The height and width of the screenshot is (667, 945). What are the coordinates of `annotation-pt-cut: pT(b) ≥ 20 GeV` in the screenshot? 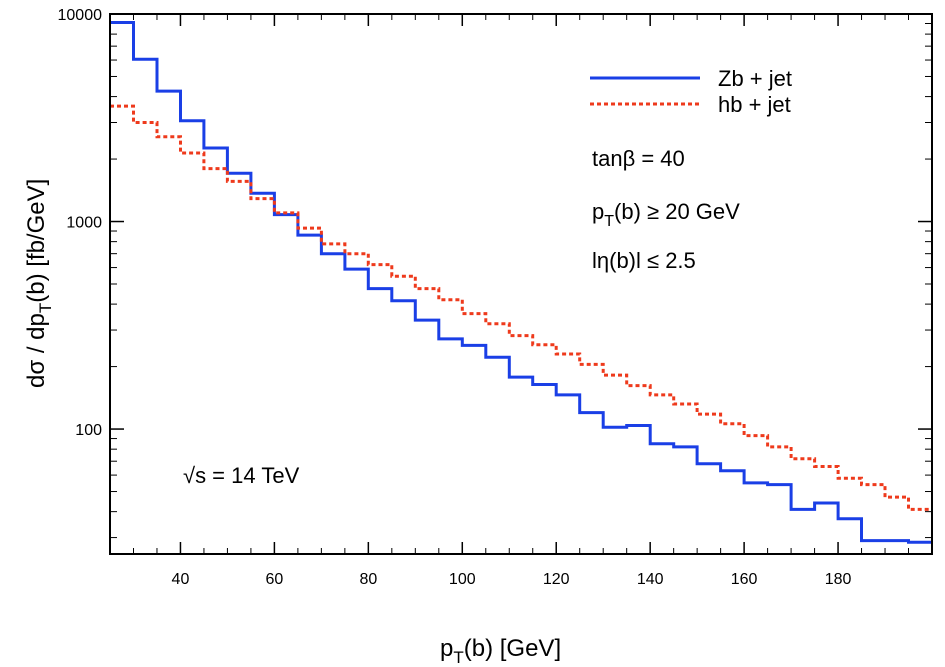 It's located at (666, 214).